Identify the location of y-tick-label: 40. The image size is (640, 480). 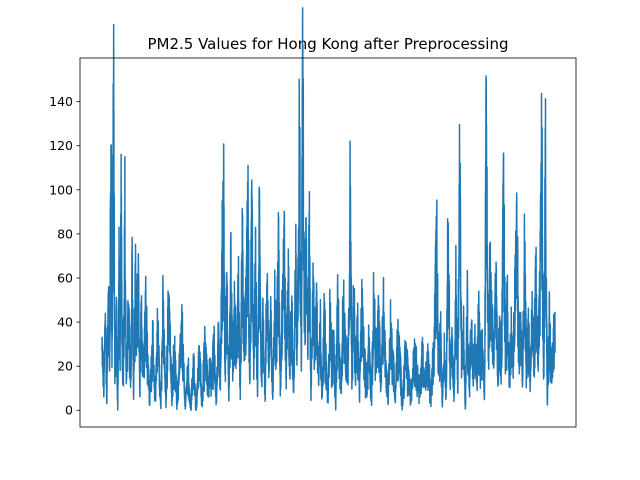
(65, 322).